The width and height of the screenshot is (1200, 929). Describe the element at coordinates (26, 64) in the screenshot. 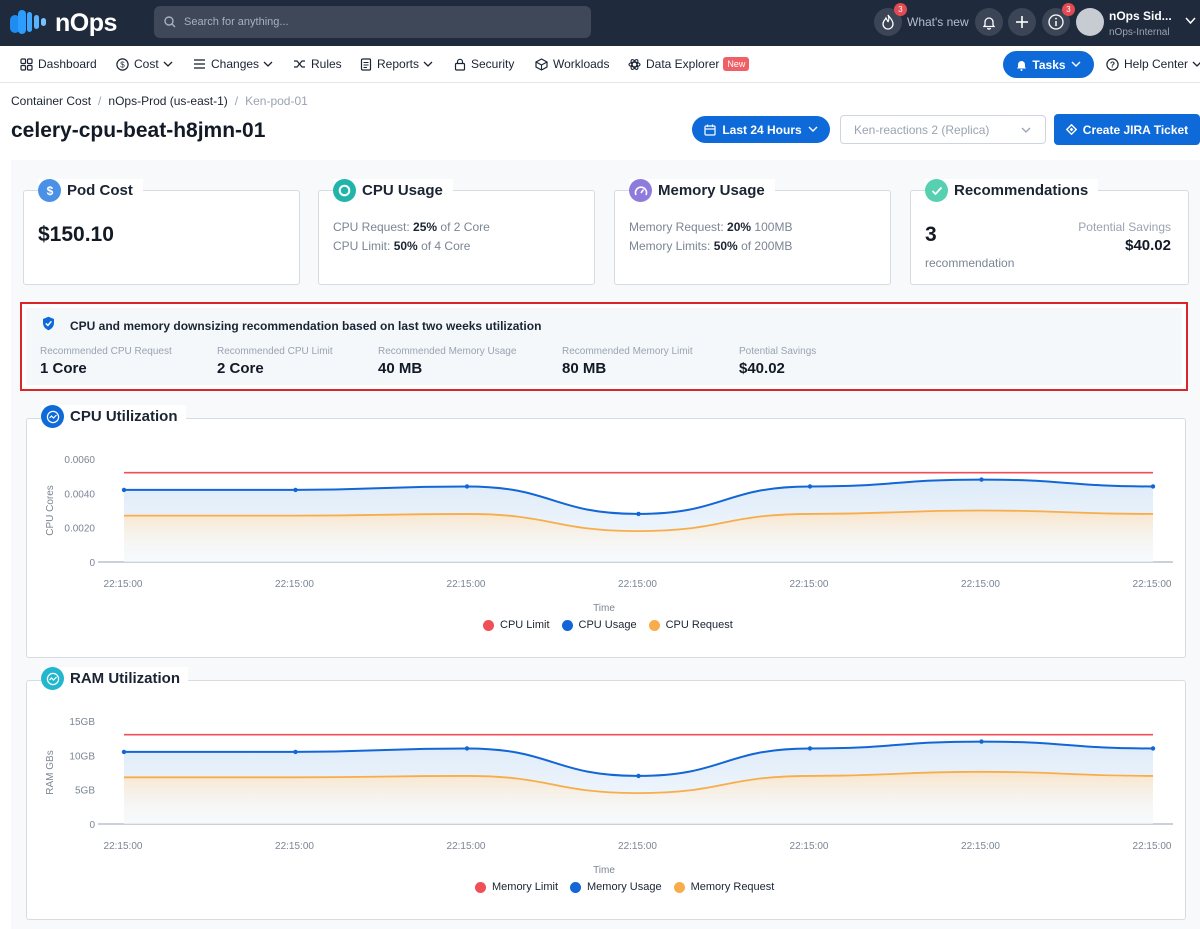

I see `grid-icon` at that location.